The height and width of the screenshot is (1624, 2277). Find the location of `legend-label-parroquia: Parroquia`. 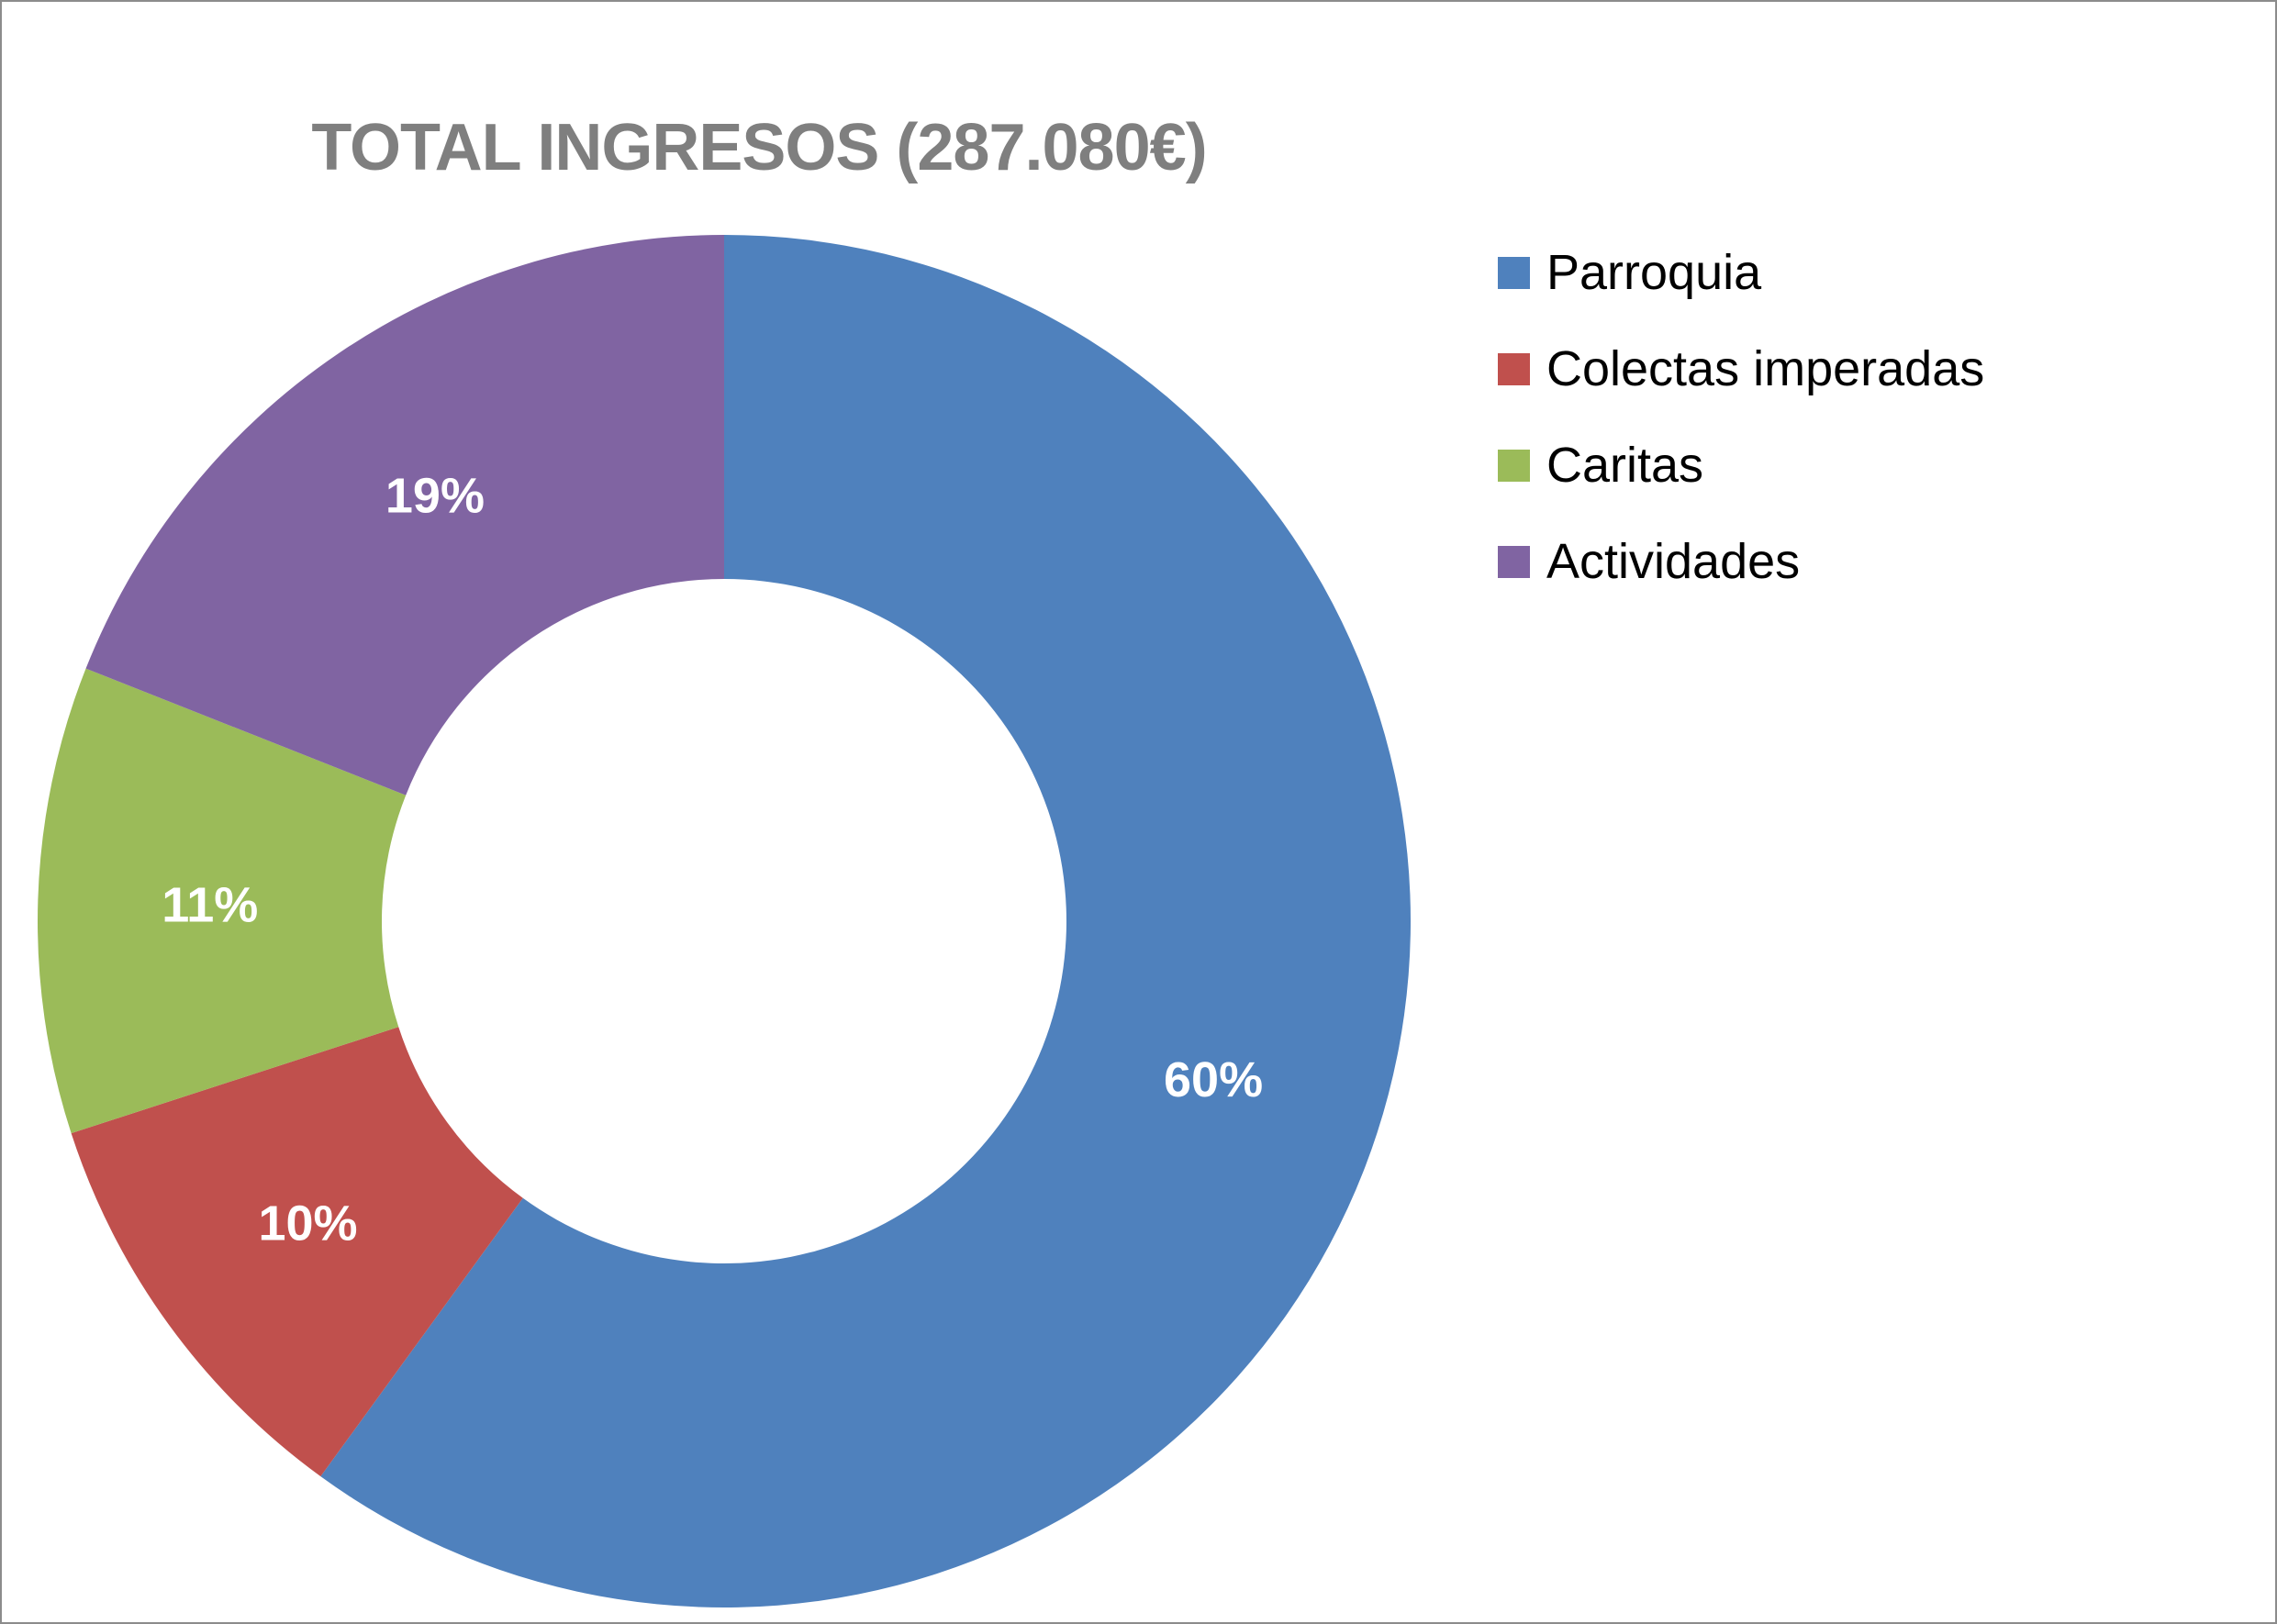

legend-label-parroquia: Parroquia is located at coordinates (1654, 272).